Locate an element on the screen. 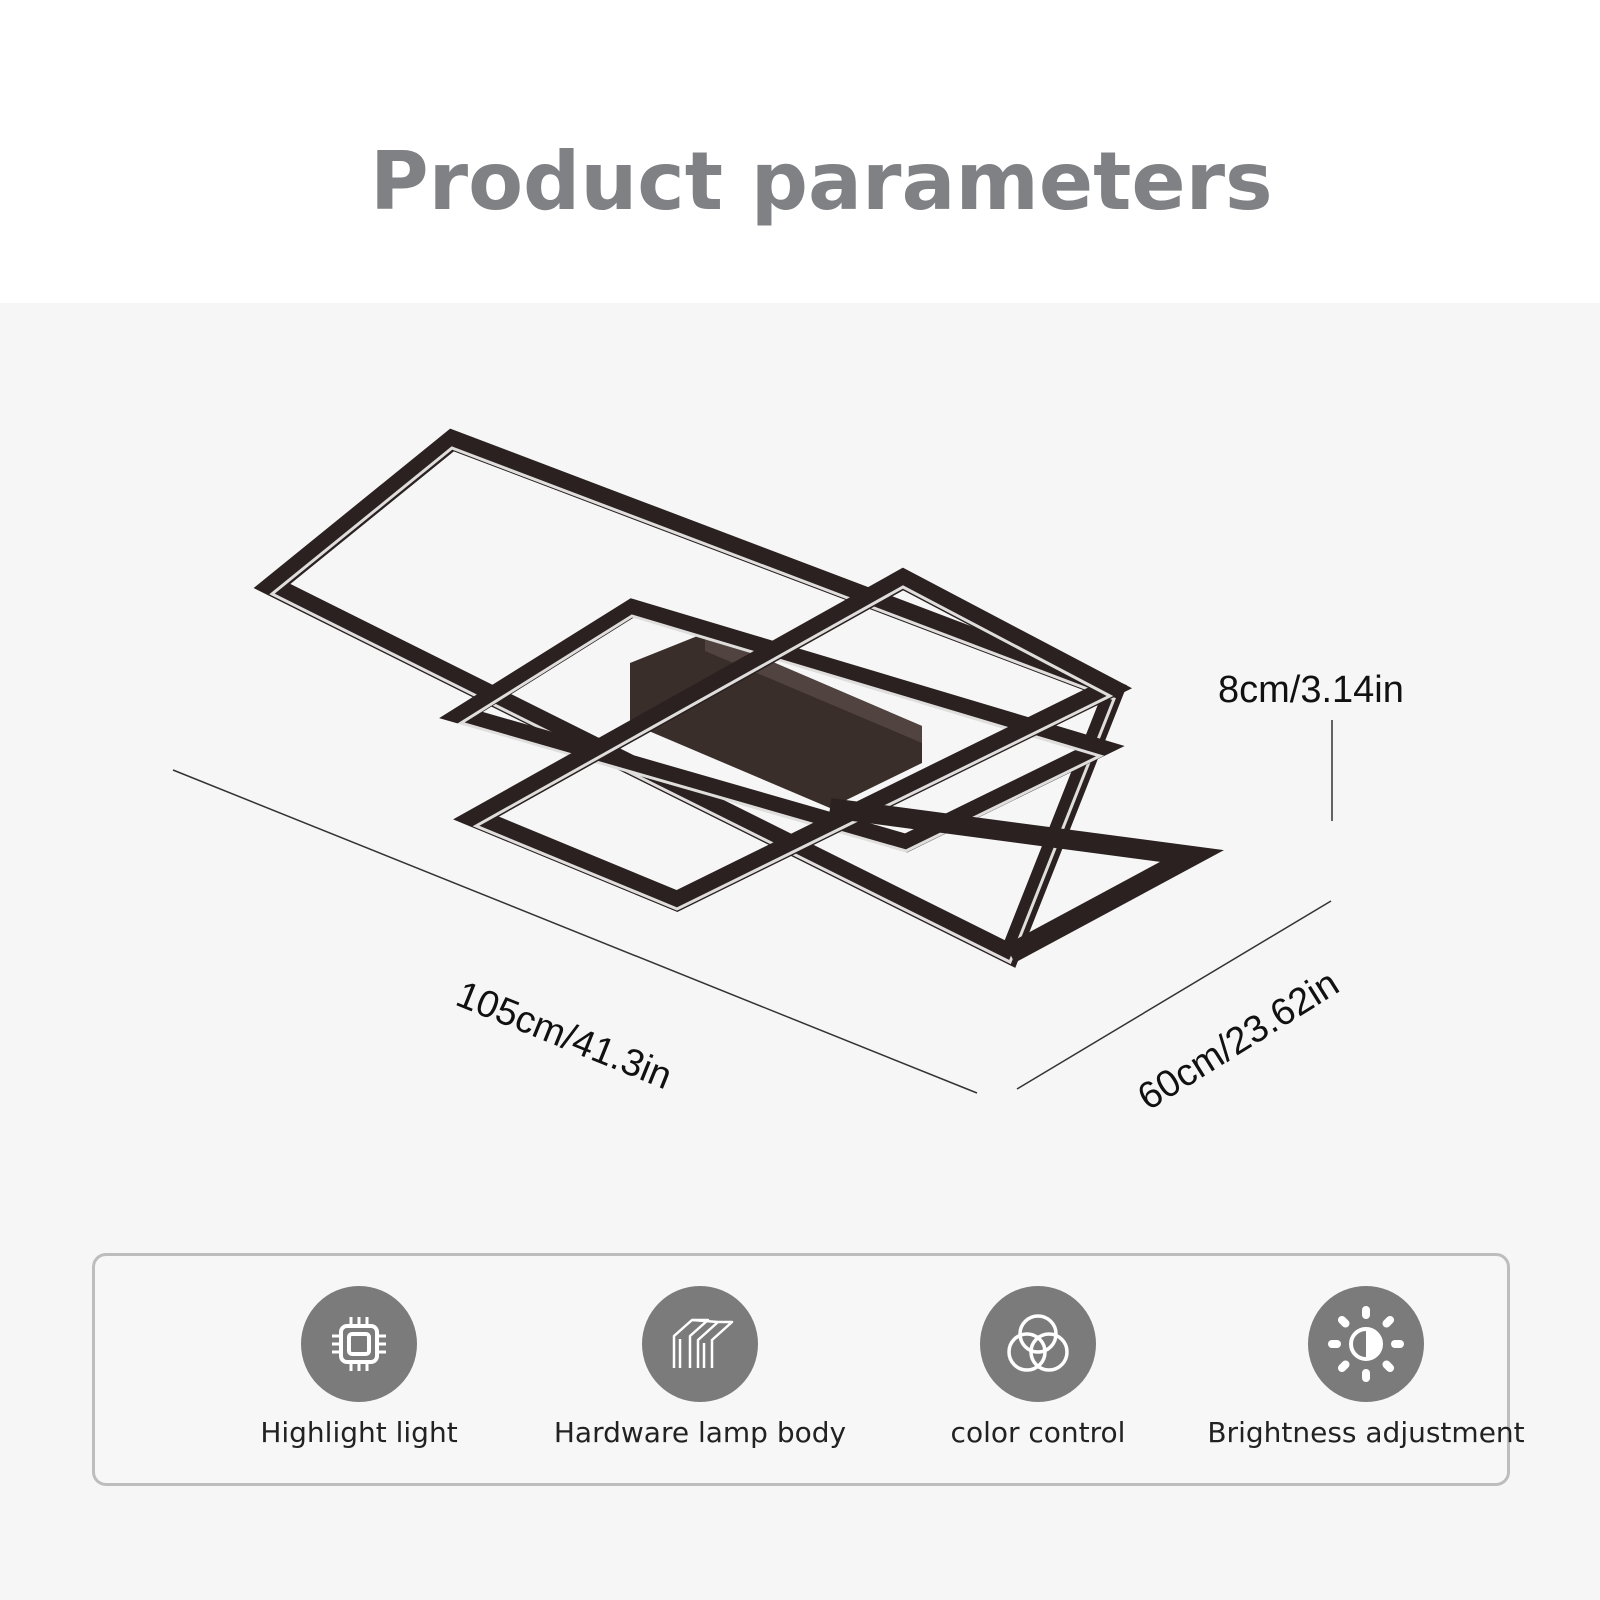  page-title: Product parameters is located at coordinates (821, 181).